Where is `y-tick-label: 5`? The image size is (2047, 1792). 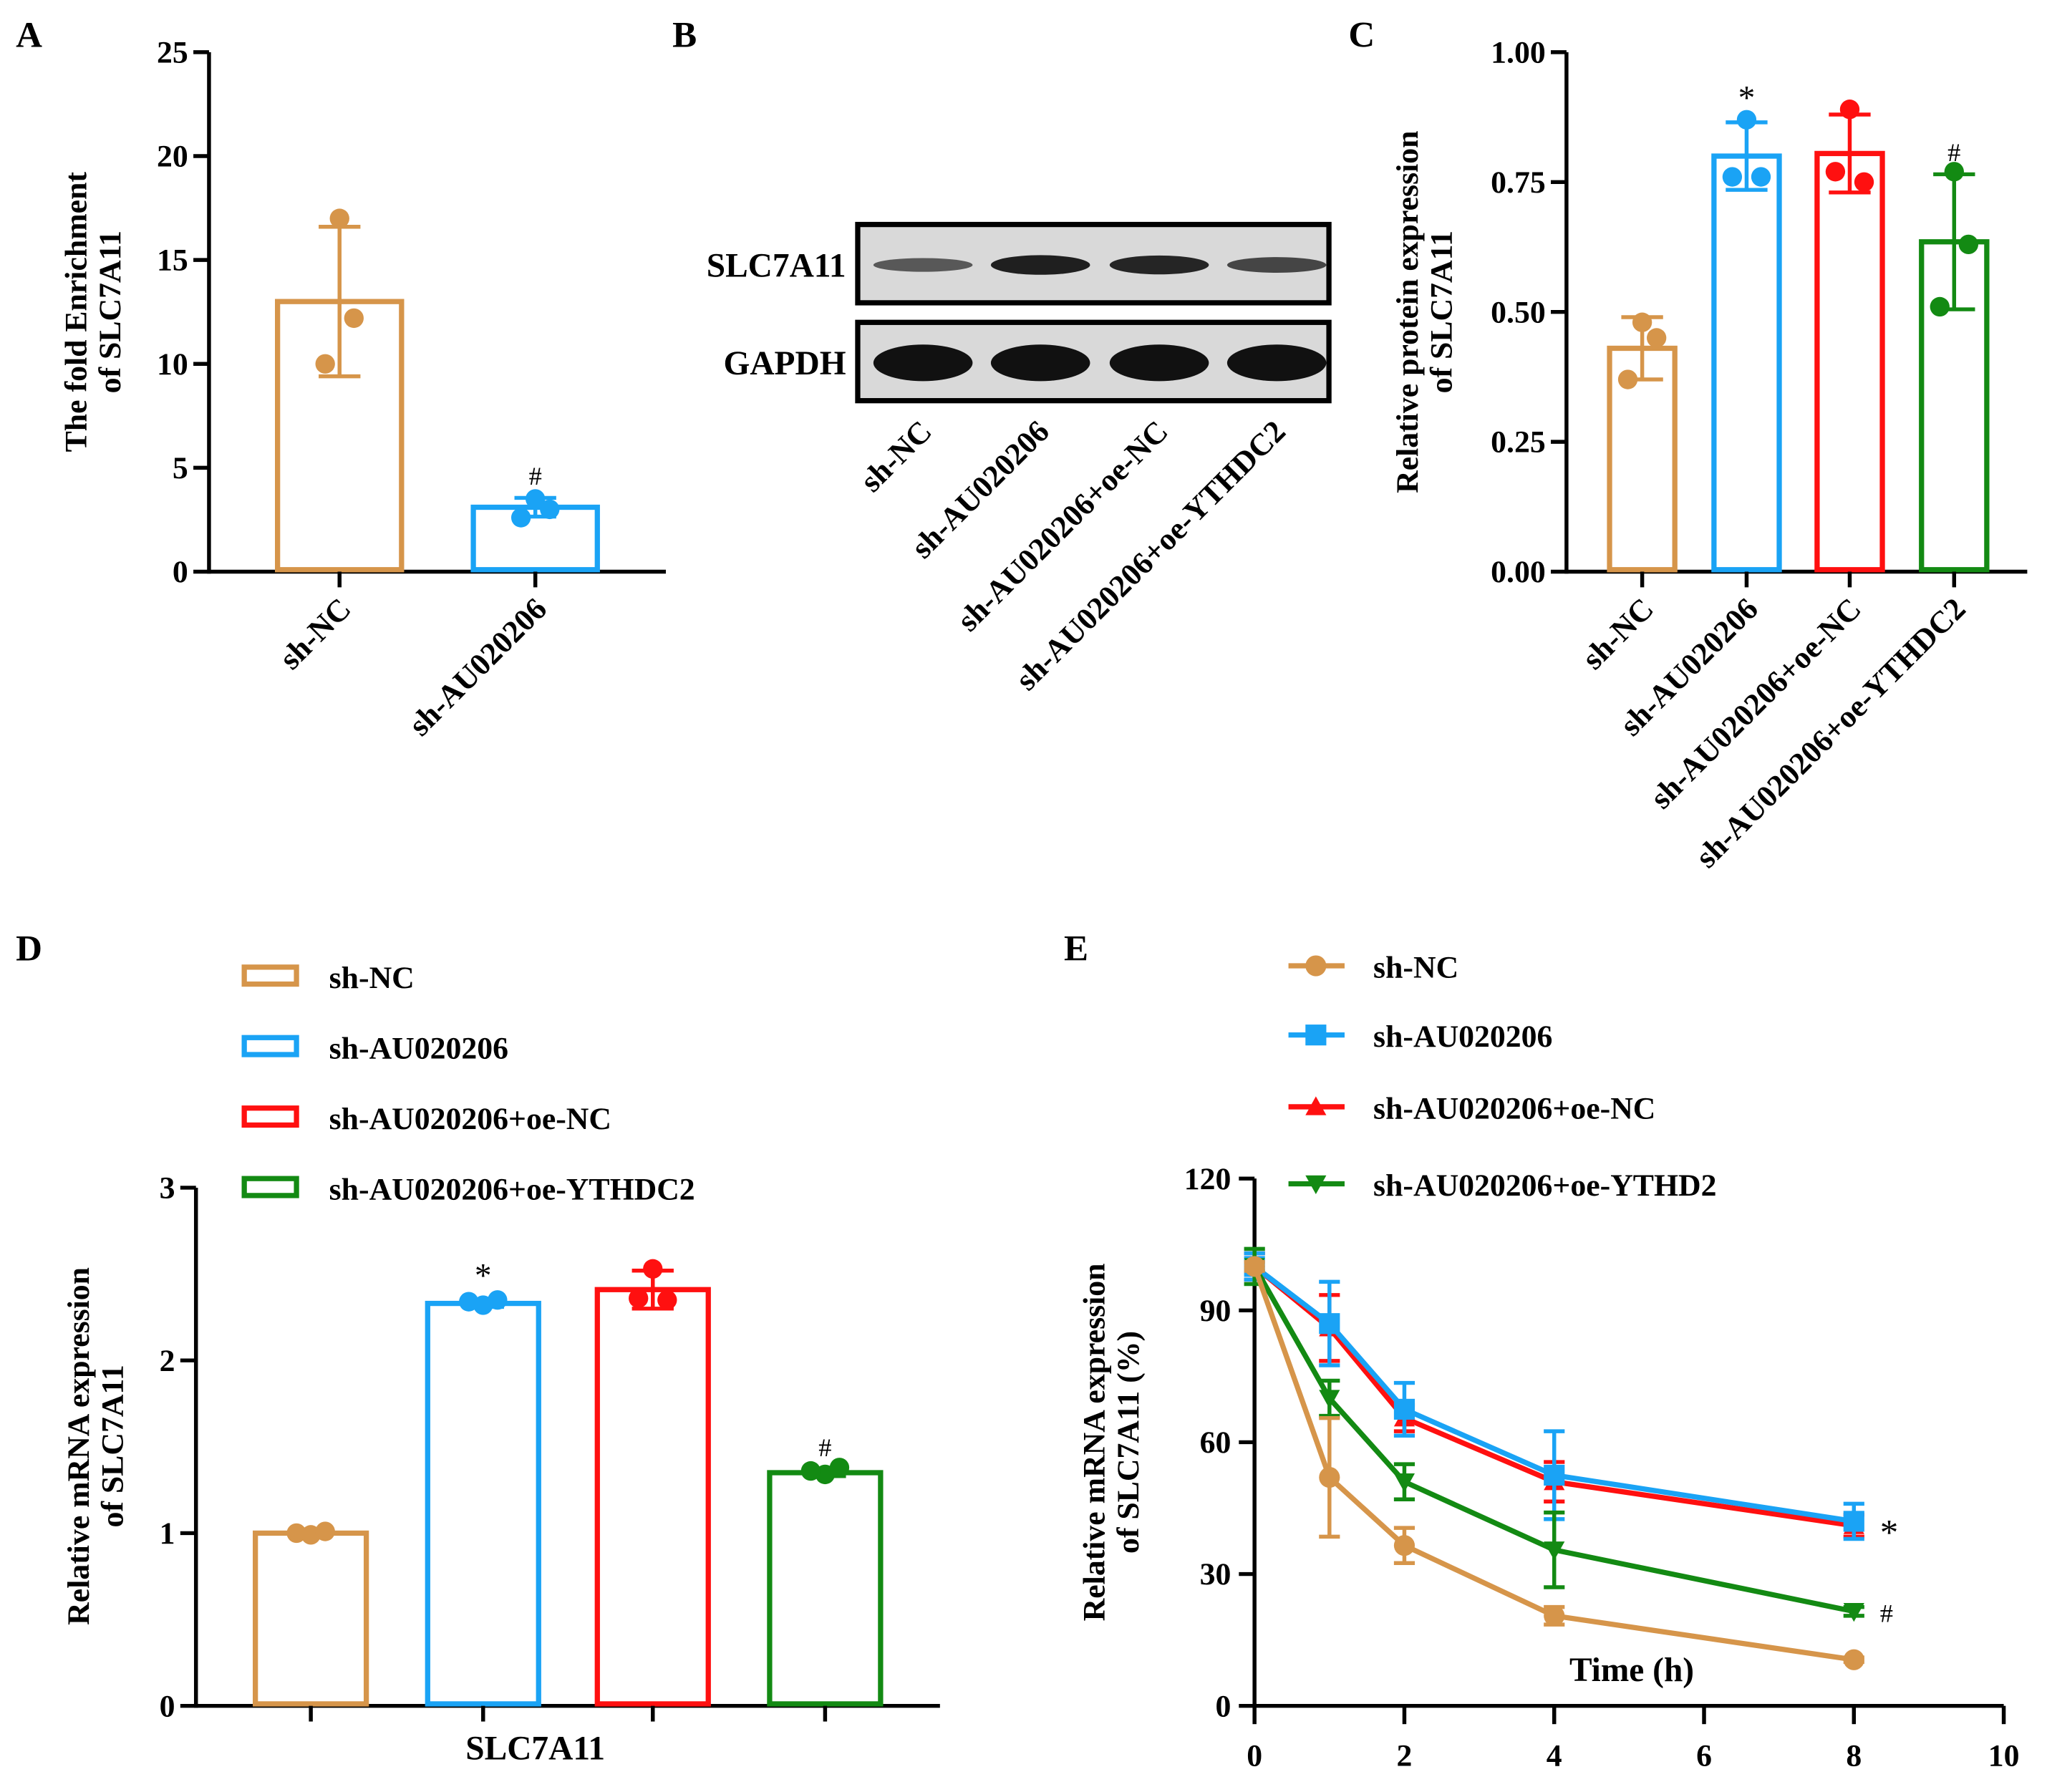 y-tick-label: 5 is located at coordinates (181, 468).